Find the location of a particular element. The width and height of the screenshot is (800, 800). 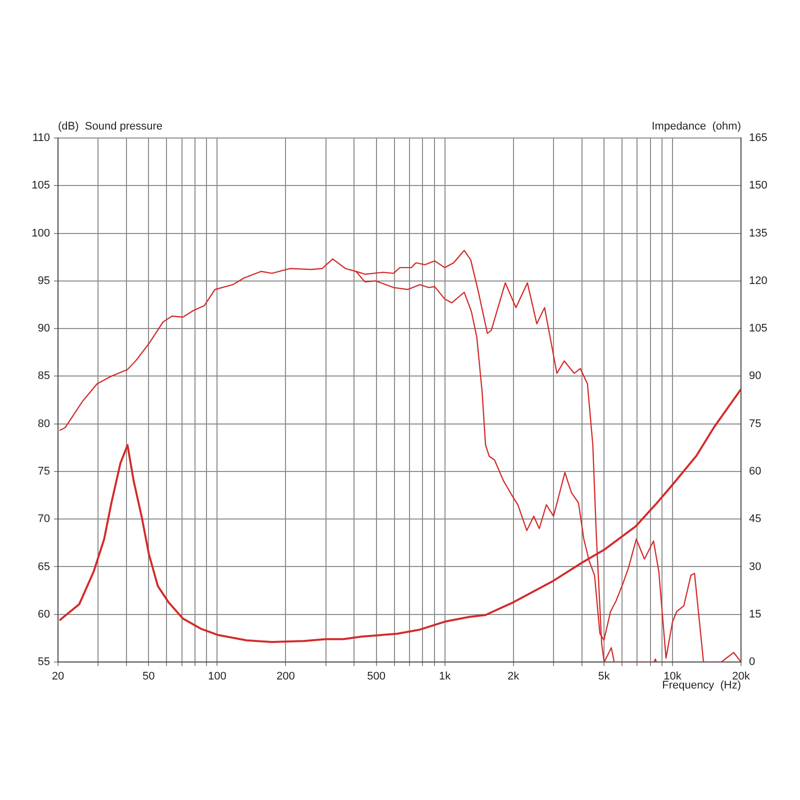

y2-tick-label: 135 is located at coordinates (758, 233).